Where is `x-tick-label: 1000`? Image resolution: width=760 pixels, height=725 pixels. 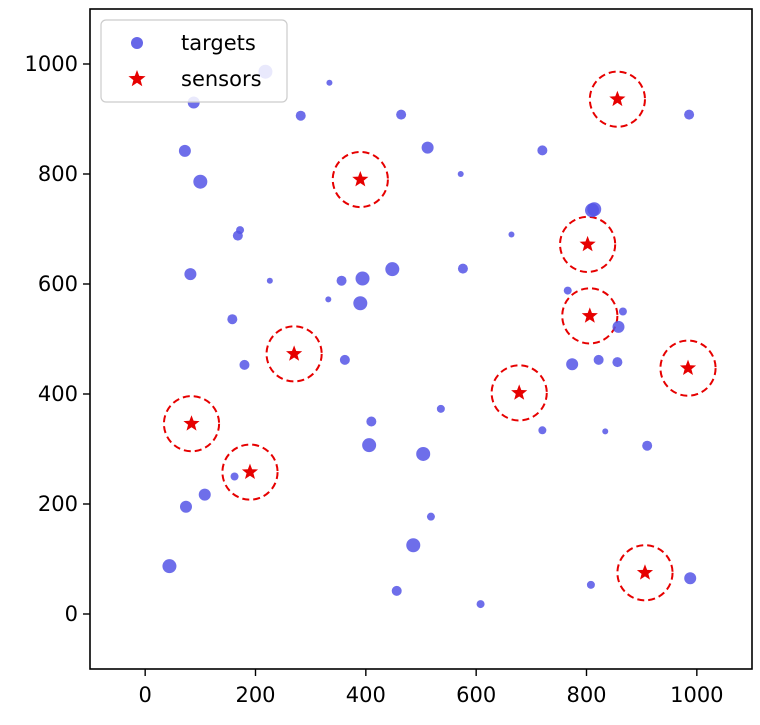
x-tick-label: 1000 is located at coordinates (696, 695).